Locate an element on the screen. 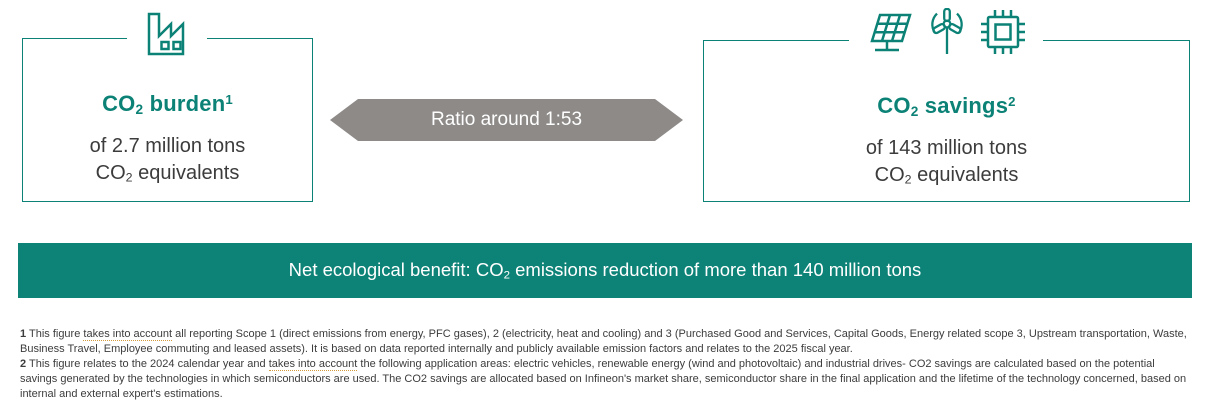  burden-box-icon-holder is located at coordinates (167, 33).